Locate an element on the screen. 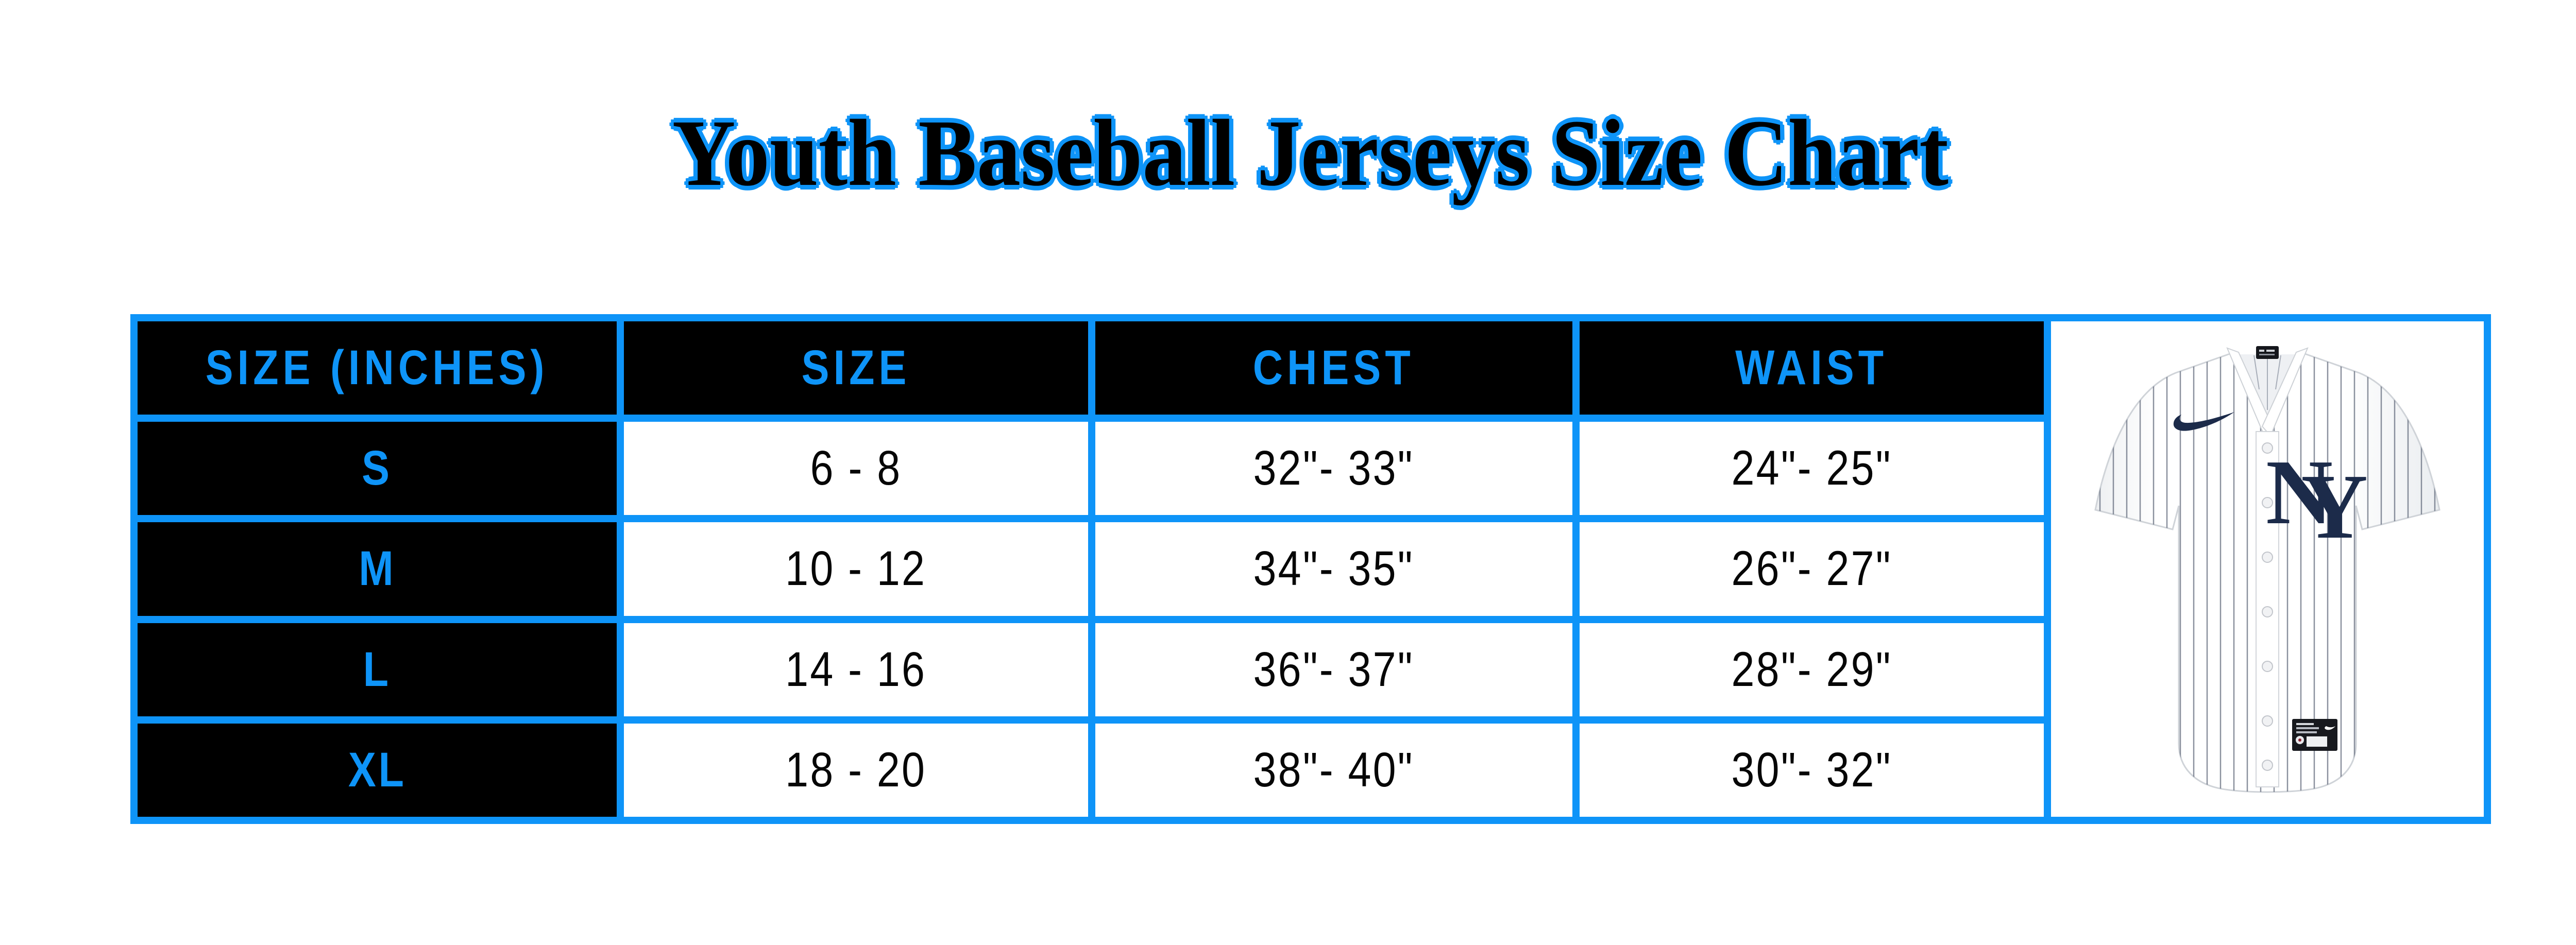 Image resolution: width=2576 pixels, height=945 pixels. collar-band-right is located at coordinates (2285, 392).